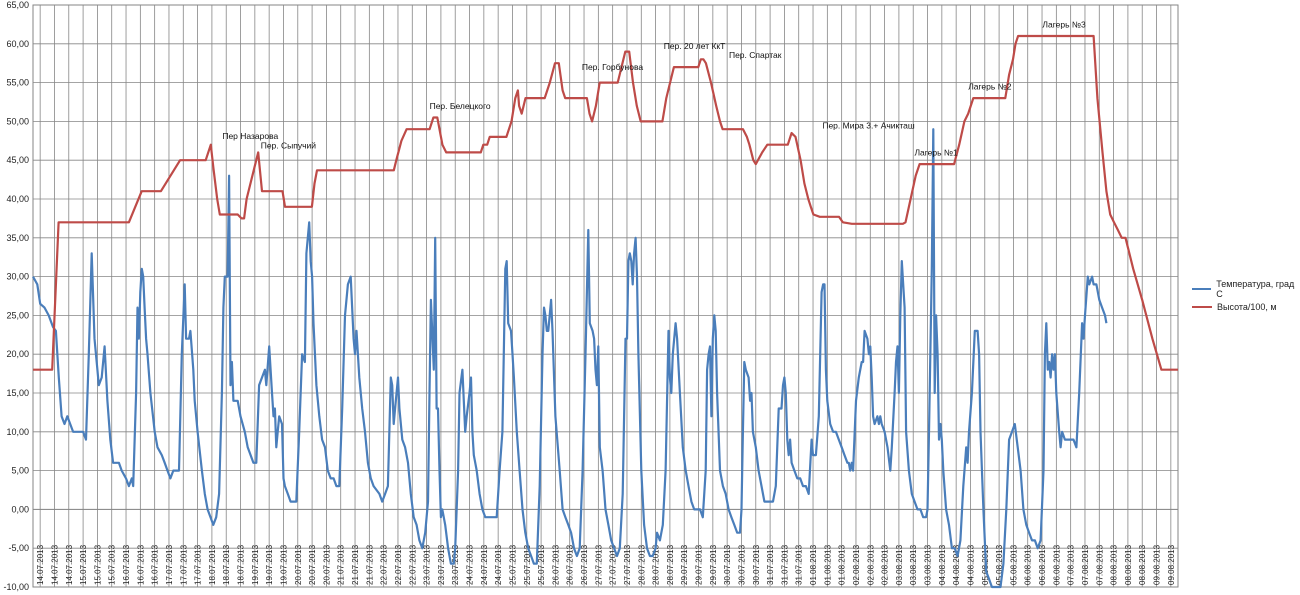 The height and width of the screenshot is (595, 1300). Describe the element at coordinates (17, 121) in the screenshot. I see `y-tick-label: 50,00` at that location.